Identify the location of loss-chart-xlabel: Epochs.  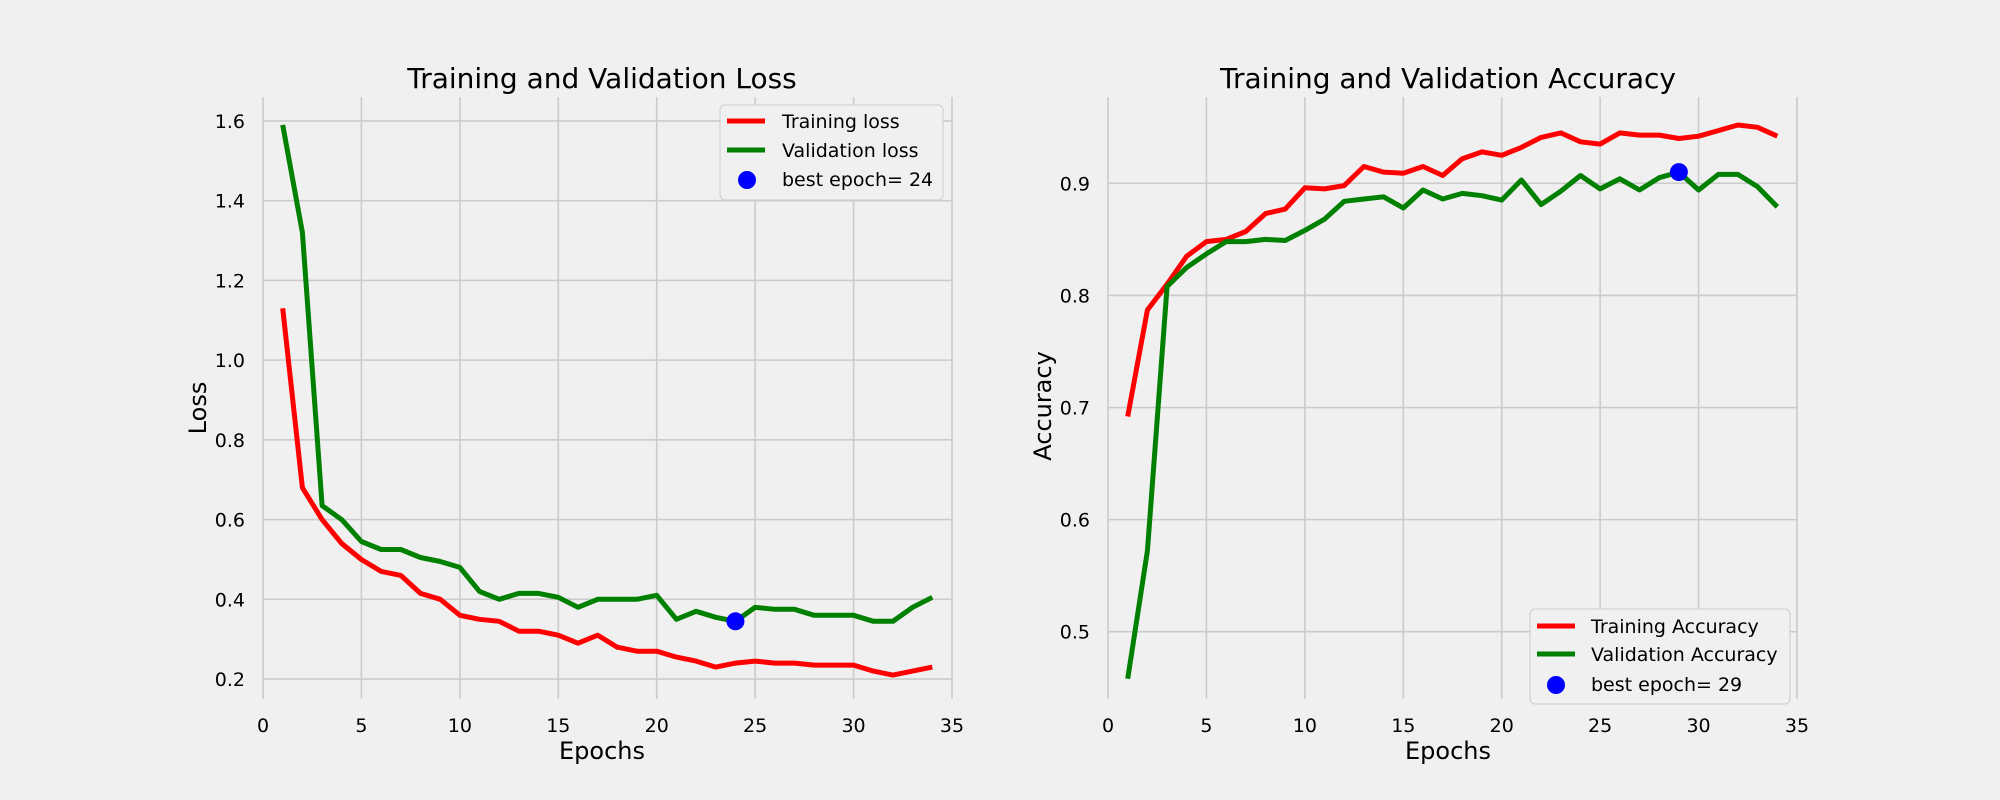
(602, 751).